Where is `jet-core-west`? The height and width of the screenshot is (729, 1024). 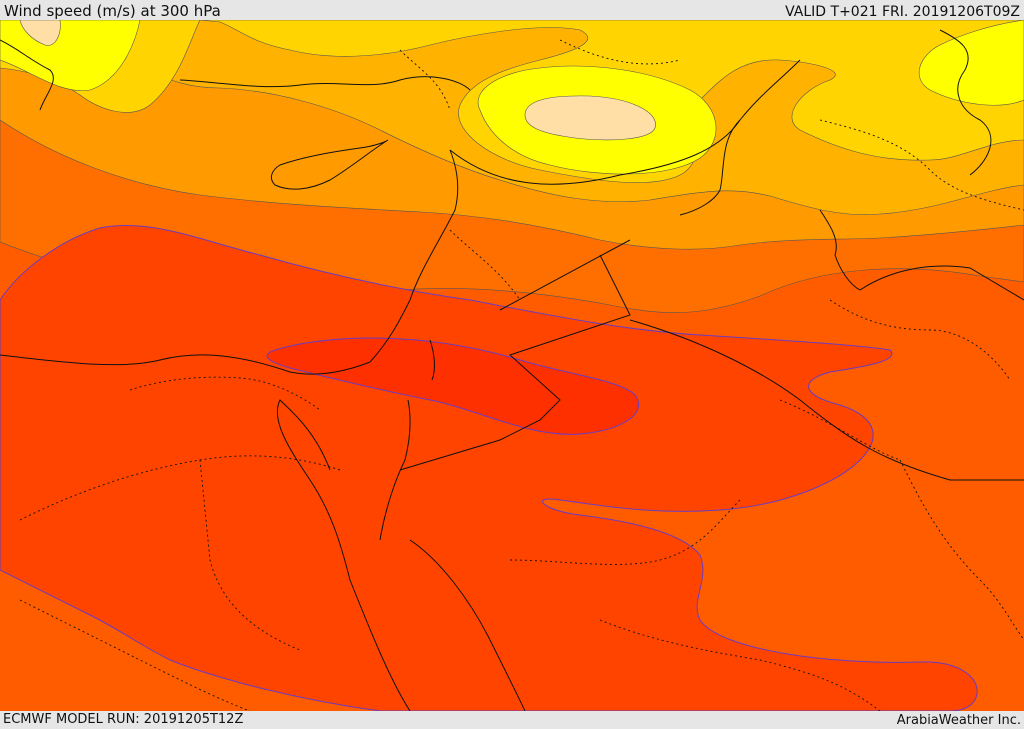 jet-core-west is located at coordinates (40, 33).